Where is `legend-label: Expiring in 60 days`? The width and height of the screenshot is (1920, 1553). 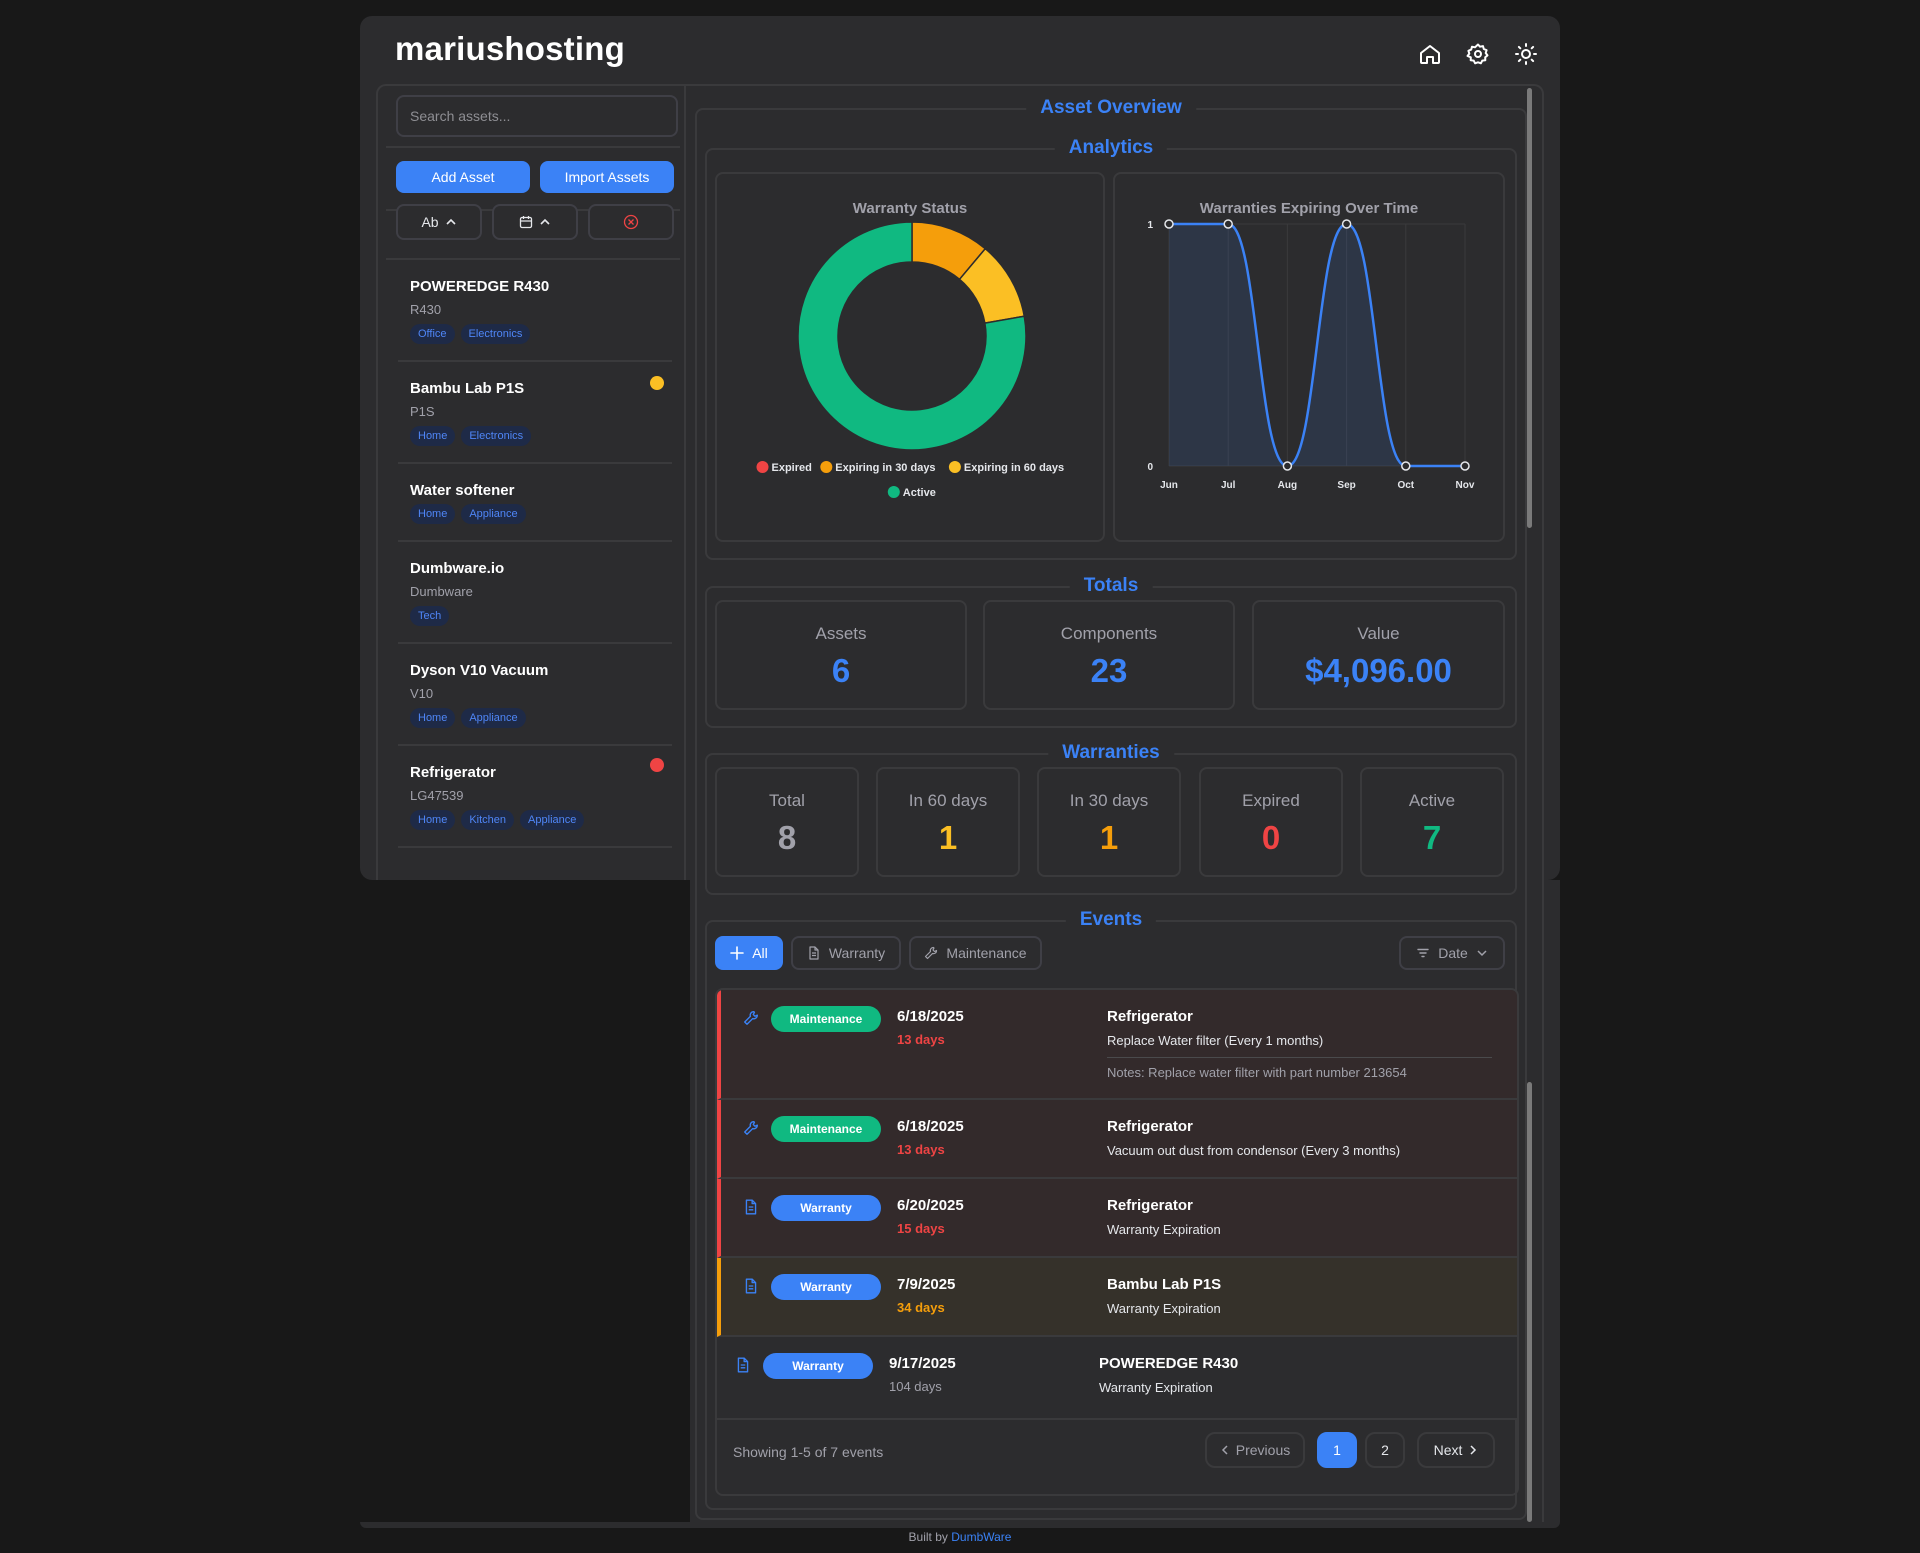
legend-label: Expiring in 60 days is located at coordinates (1014, 468).